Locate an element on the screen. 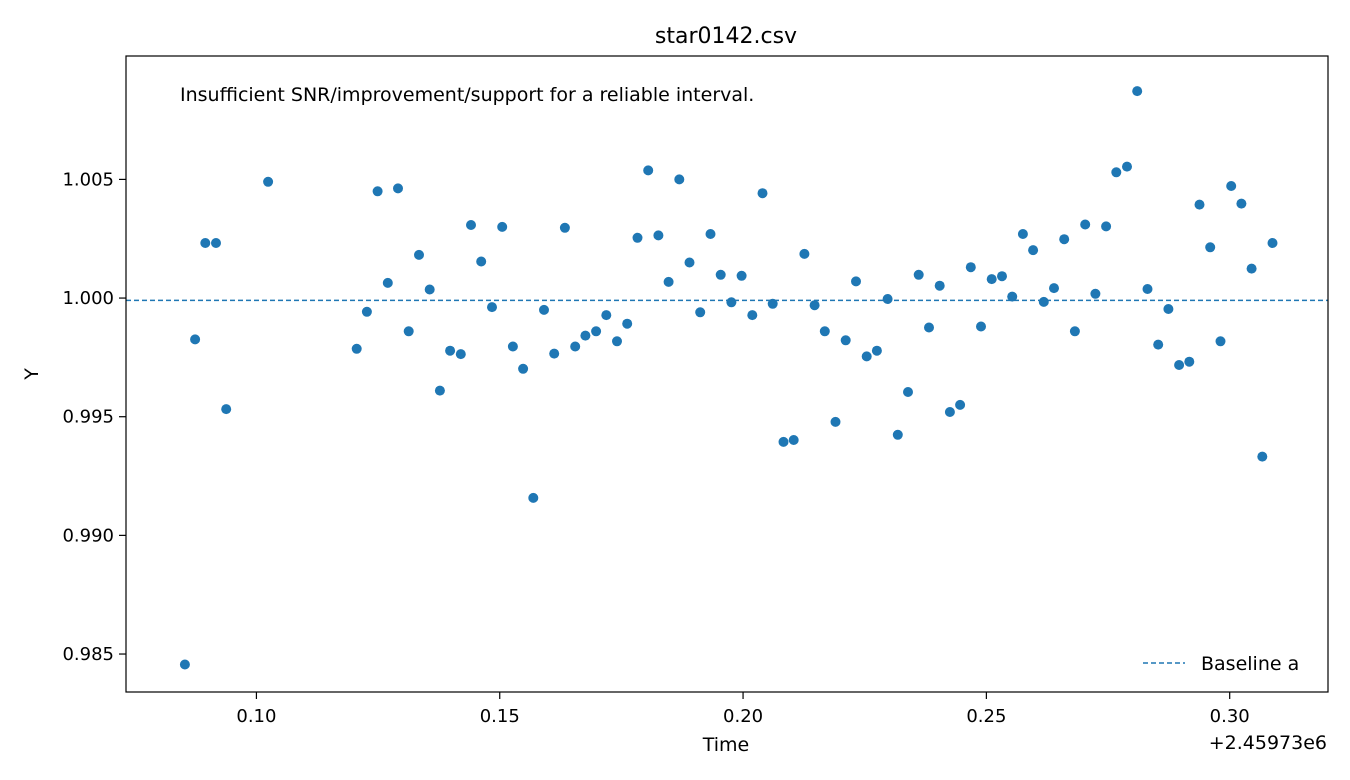  x-tick-label: 0.10 is located at coordinates (256, 716).